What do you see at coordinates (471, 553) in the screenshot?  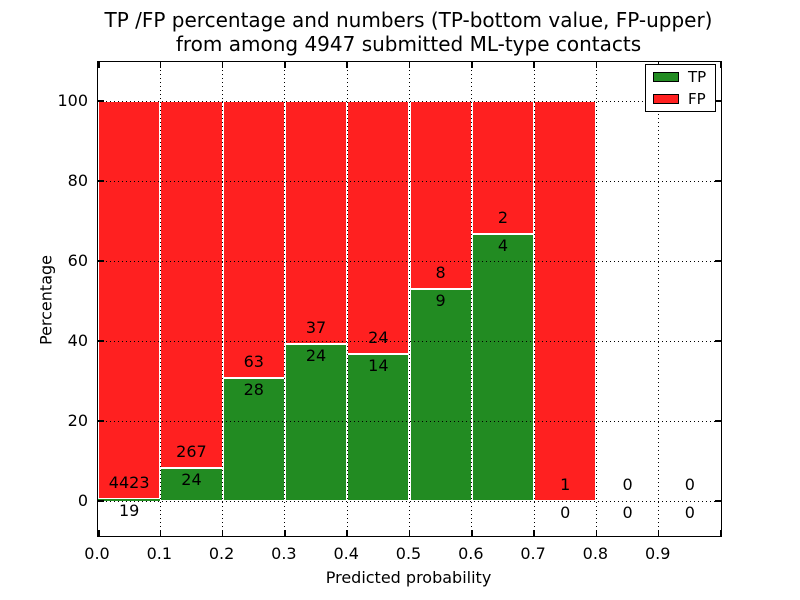 I see `x-tick-label: 0.6` at bounding box center [471, 553].